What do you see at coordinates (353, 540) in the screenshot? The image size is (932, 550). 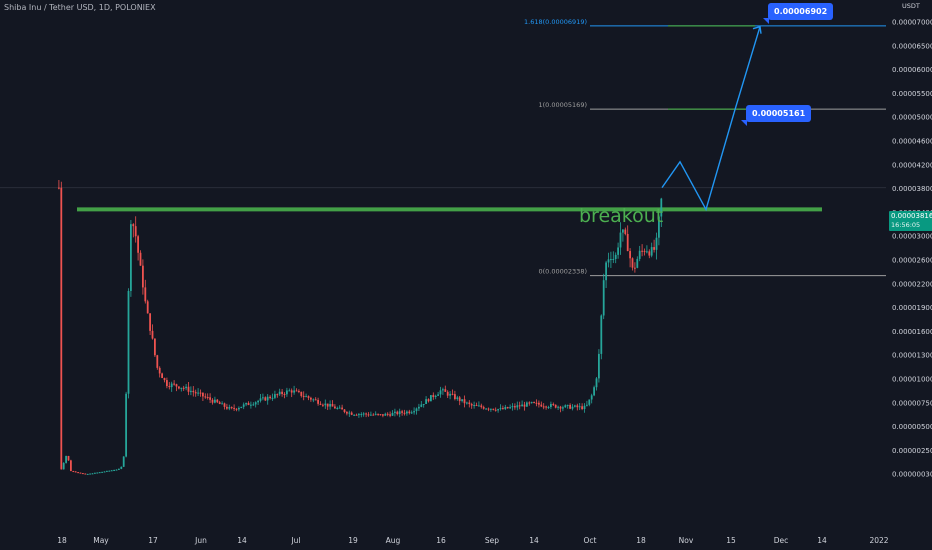 I see `x-tick-label: 19` at bounding box center [353, 540].